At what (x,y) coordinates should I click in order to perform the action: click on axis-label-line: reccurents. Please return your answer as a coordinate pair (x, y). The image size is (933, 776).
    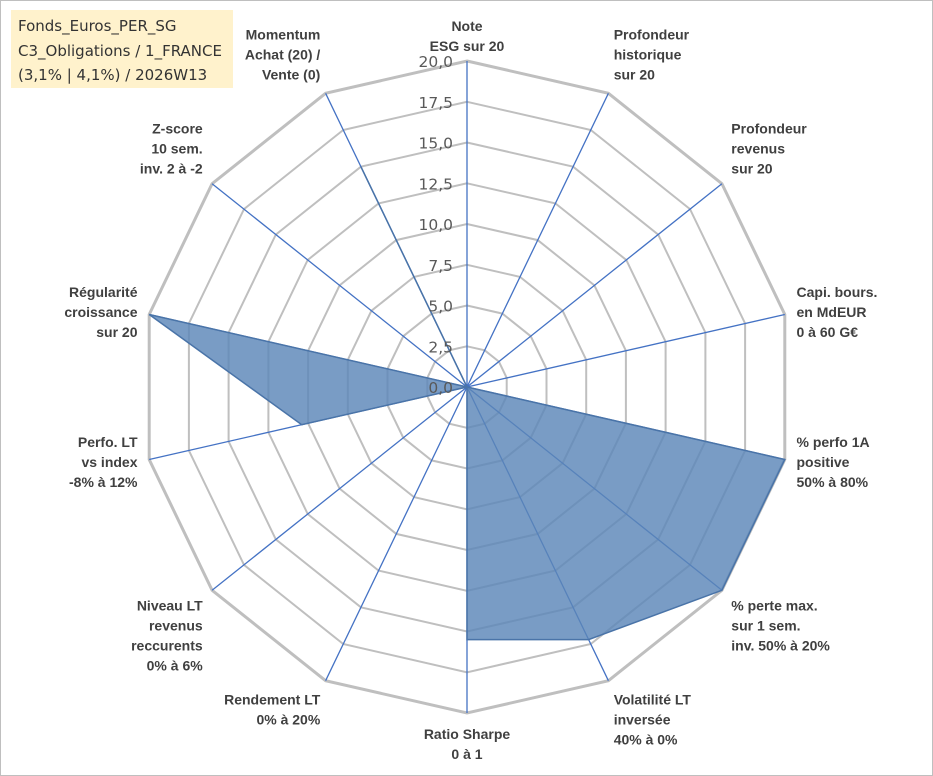
    Looking at the image, I should click on (167, 646).